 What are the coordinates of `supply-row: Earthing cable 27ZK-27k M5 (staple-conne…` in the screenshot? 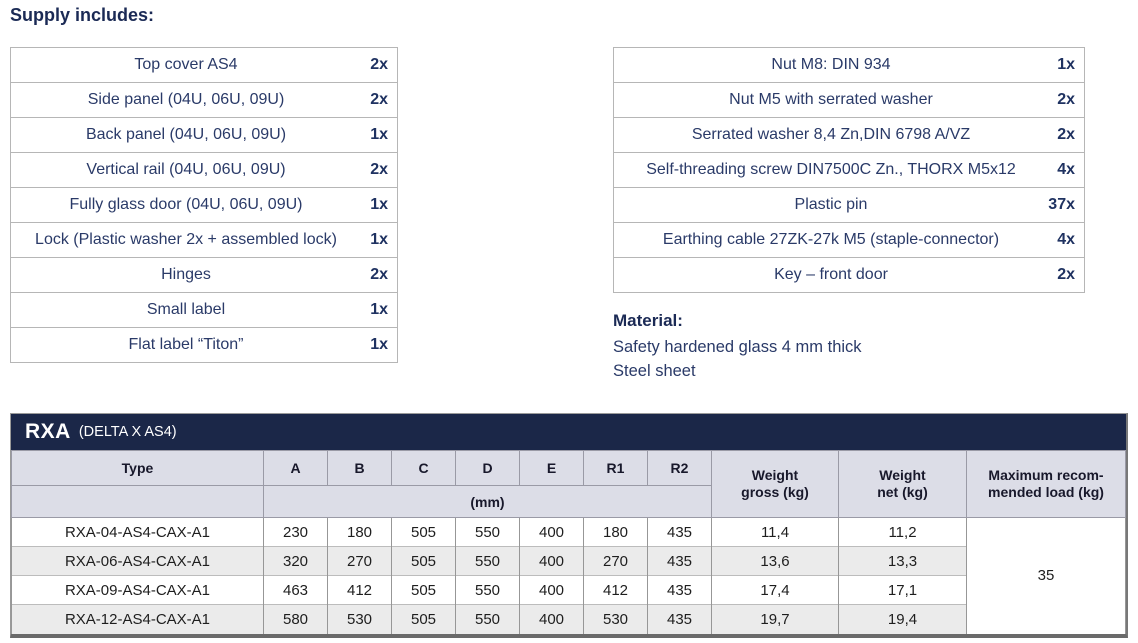 It's located at (849, 240).